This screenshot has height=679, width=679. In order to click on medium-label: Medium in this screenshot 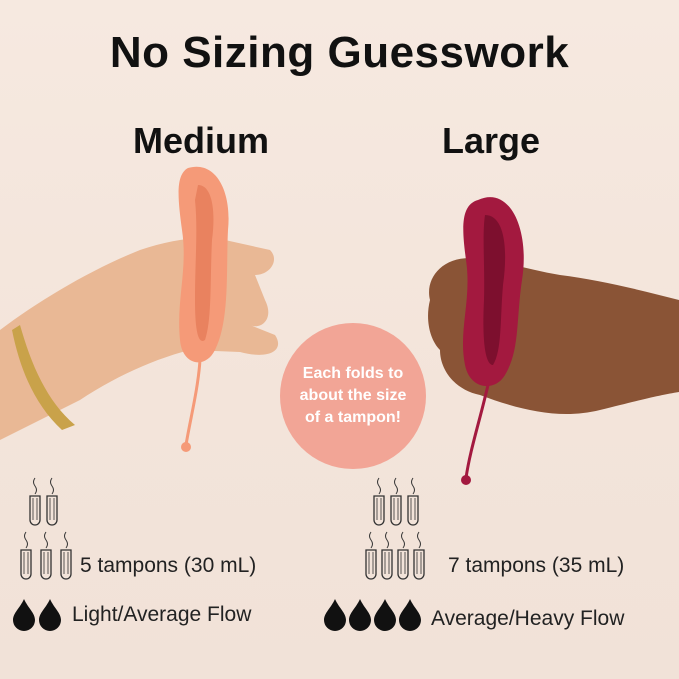, I will do `click(201, 140)`.